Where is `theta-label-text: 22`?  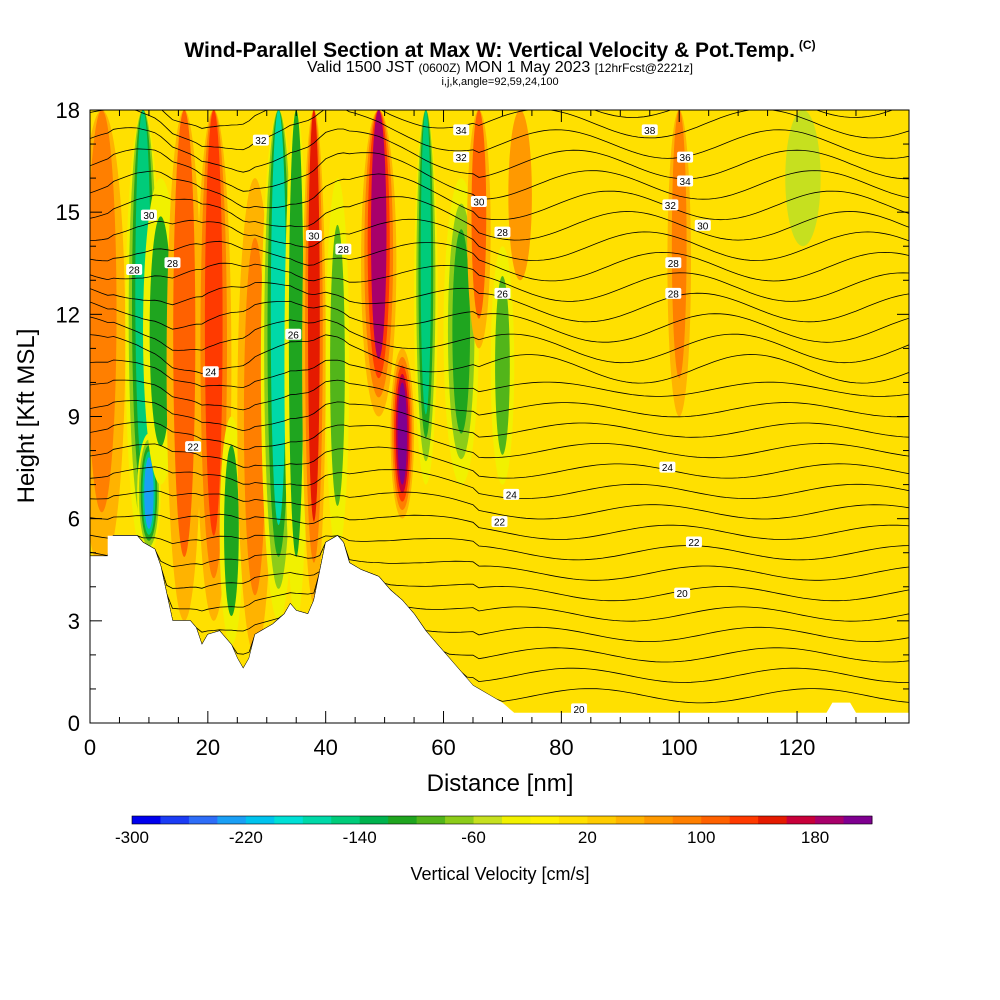 theta-label-text: 22 is located at coordinates (500, 523).